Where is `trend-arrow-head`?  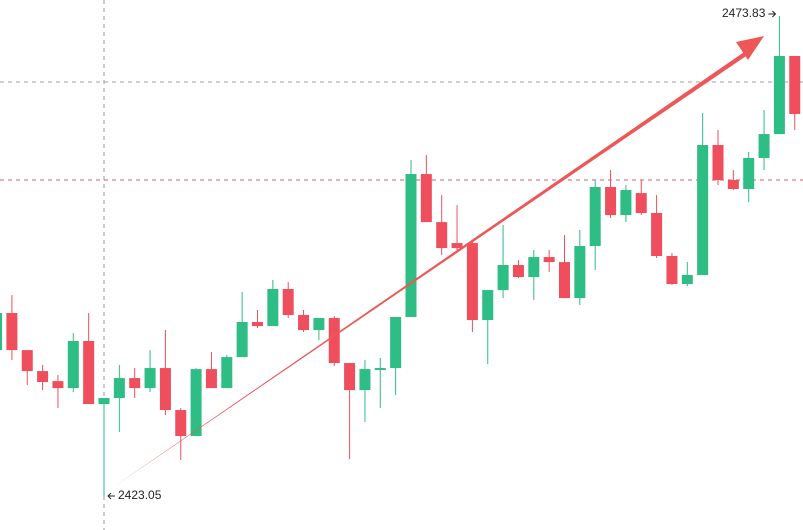
trend-arrow-head is located at coordinates (750, 48).